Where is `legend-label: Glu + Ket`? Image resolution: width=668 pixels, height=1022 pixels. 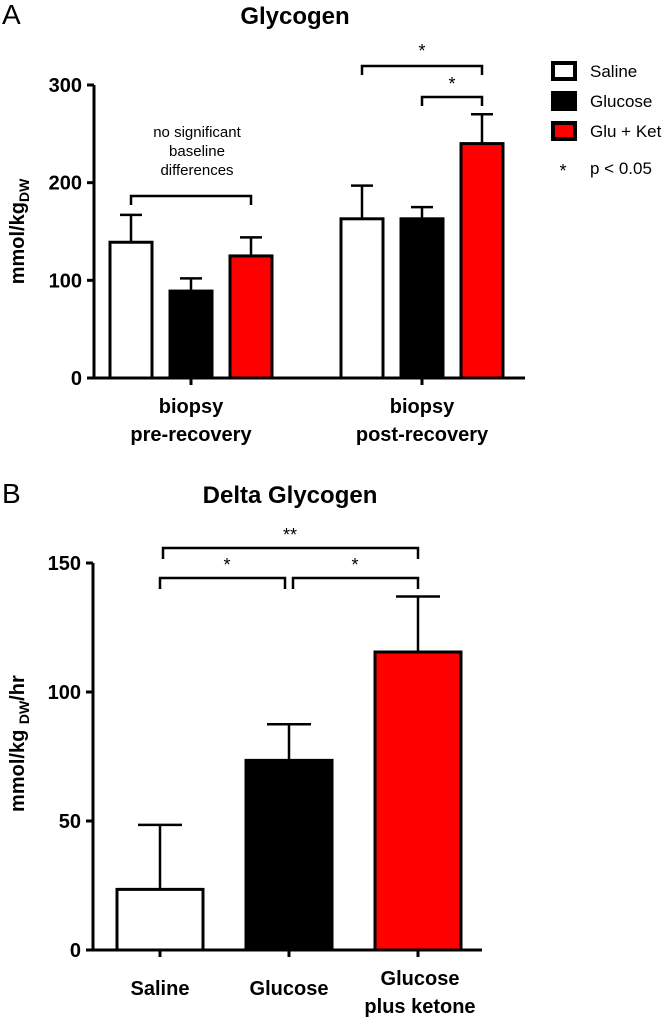
legend-label: Glu + Ket is located at coordinates (626, 131).